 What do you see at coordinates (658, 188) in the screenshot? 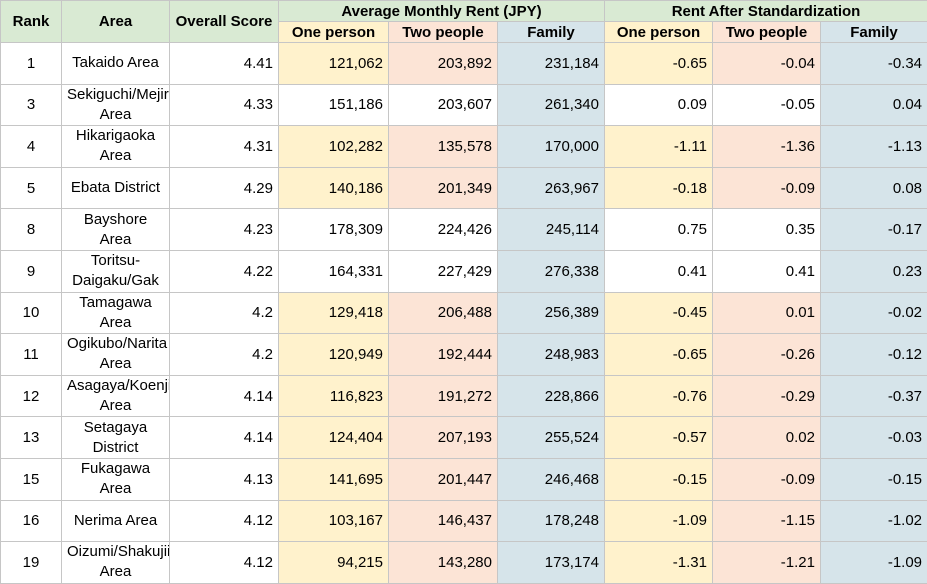
I see `std-one-person-cell: -0.18` at bounding box center [658, 188].